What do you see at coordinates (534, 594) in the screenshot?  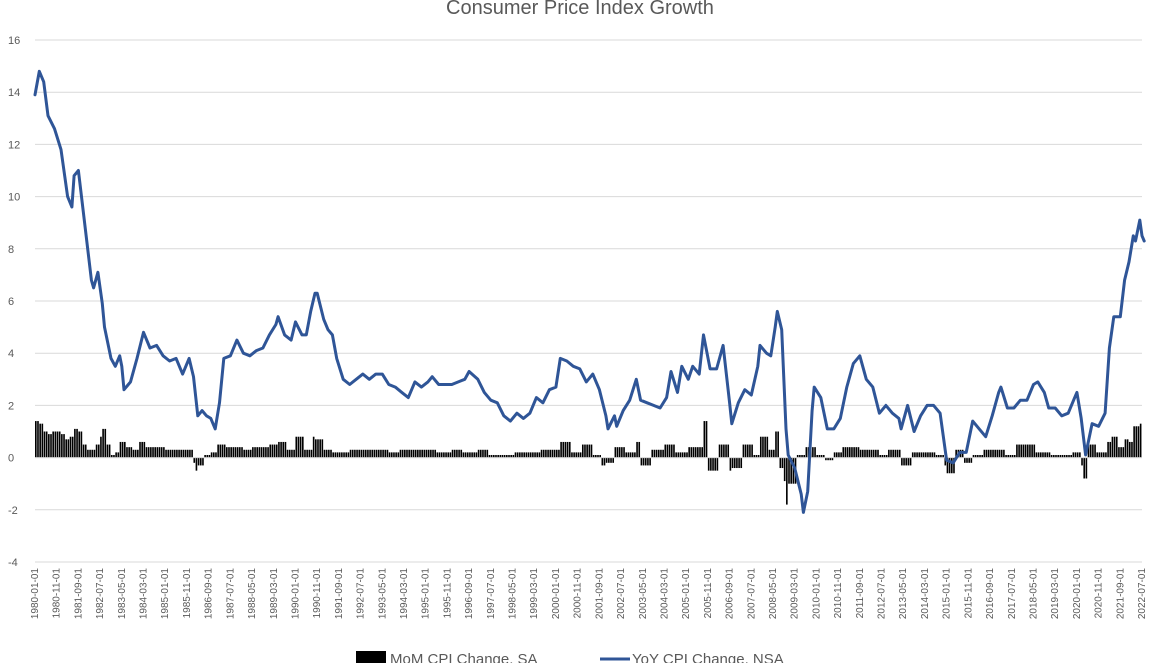 I see `x-tick-label: 1999-03-01` at bounding box center [534, 594].